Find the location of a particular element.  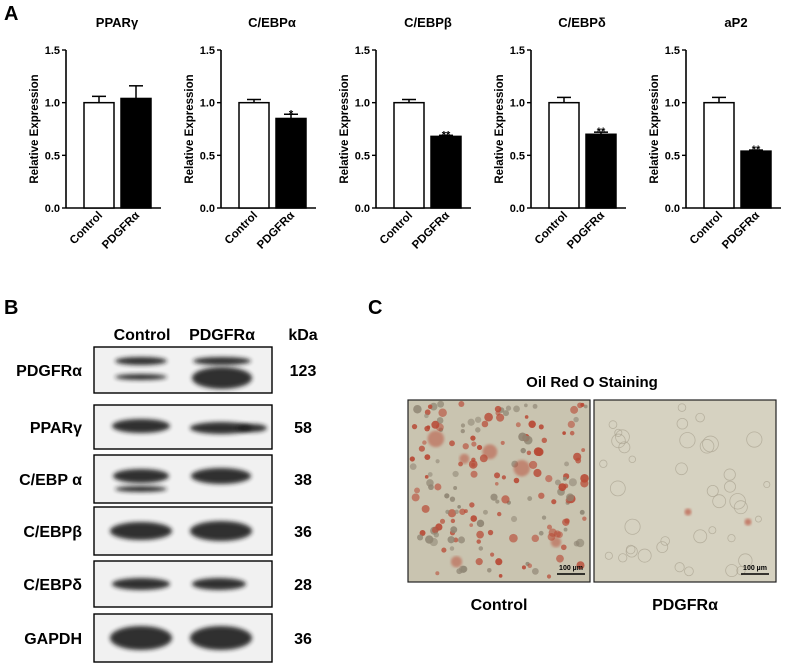

lipid-cluster is located at coordinates (464, 458).